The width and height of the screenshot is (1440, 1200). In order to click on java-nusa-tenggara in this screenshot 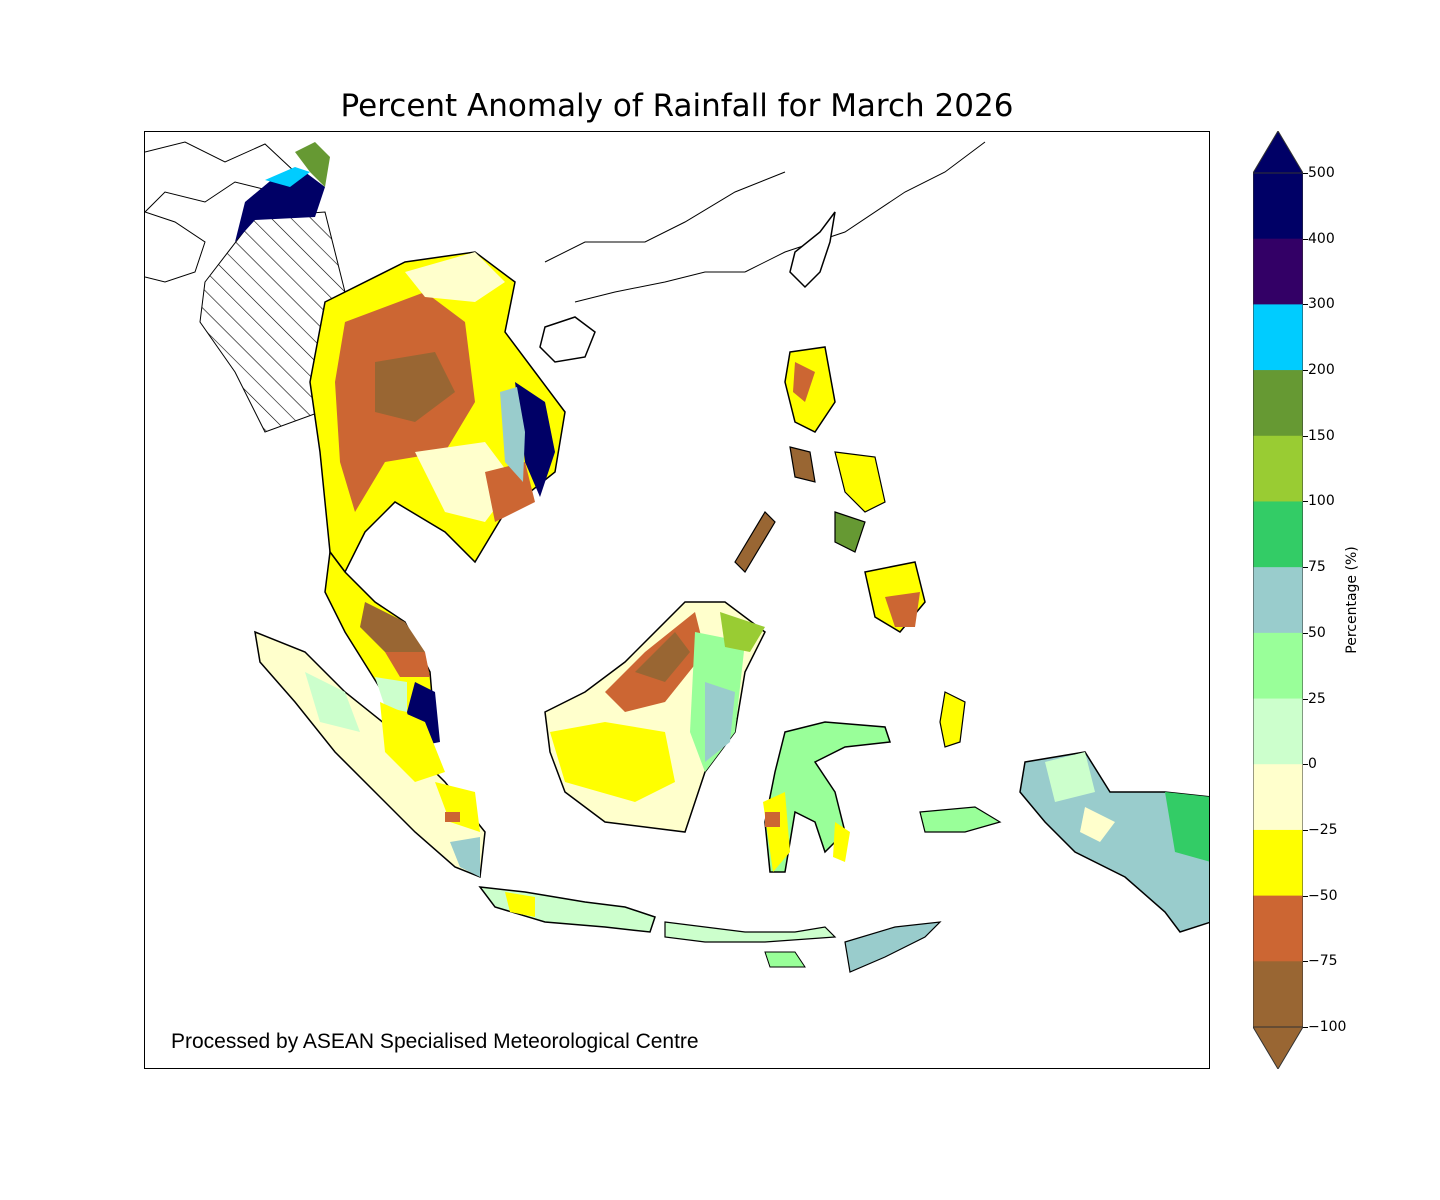, I will do `click(710, 929)`.